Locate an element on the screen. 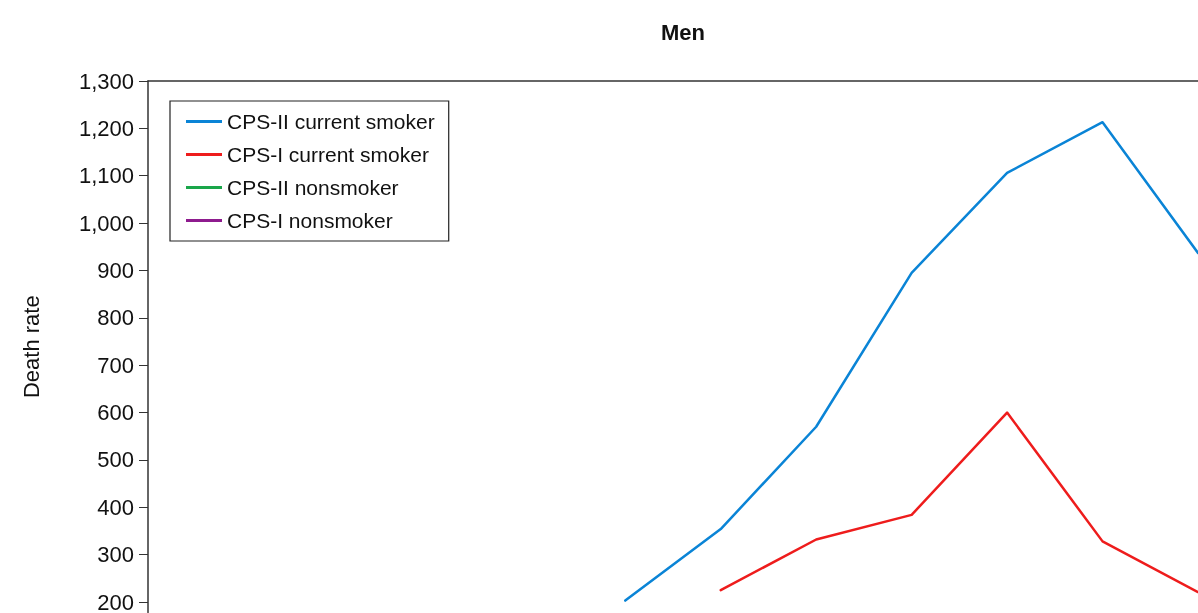 The height and width of the screenshot is (613, 1198). y-tick-label: 700 is located at coordinates (115, 365).